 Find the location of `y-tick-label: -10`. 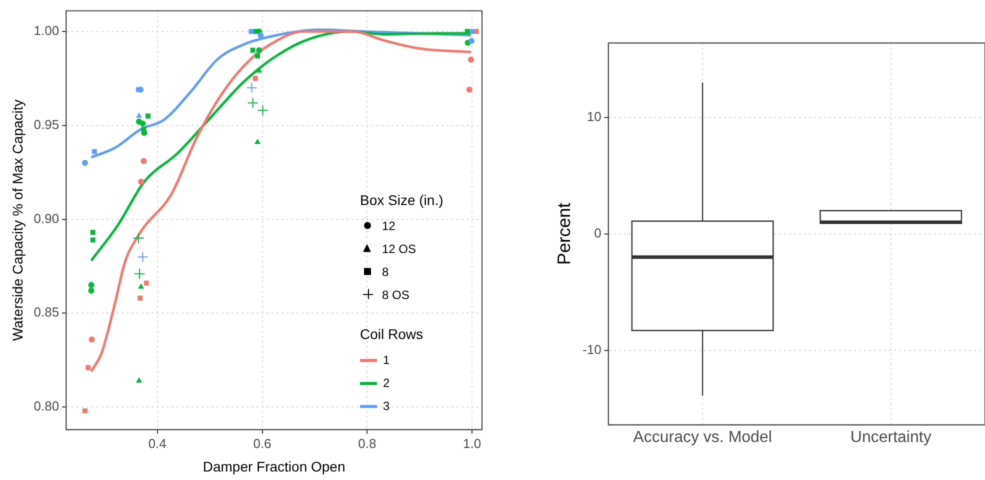

y-tick-label: -10 is located at coordinates (592, 349).